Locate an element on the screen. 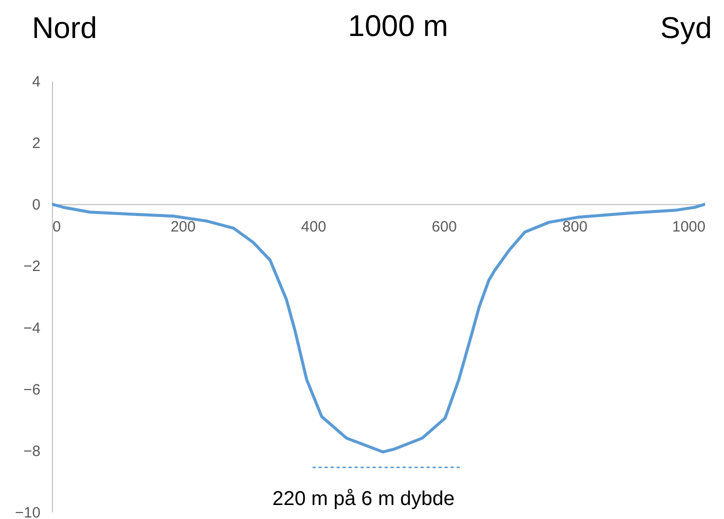 The width and height of the screenshot is (724, 519). y-tick-label: −4 is located at coordinates (31, 328).